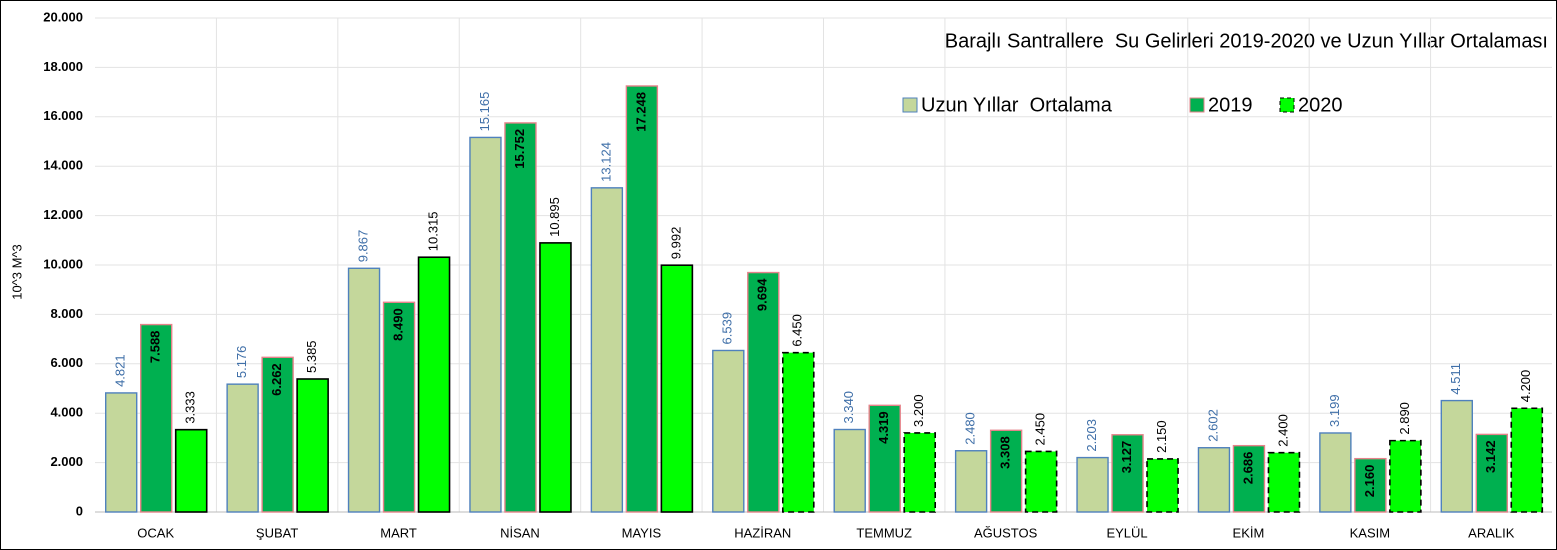  I want to click on value-label: 3.340, so click(848, 407).